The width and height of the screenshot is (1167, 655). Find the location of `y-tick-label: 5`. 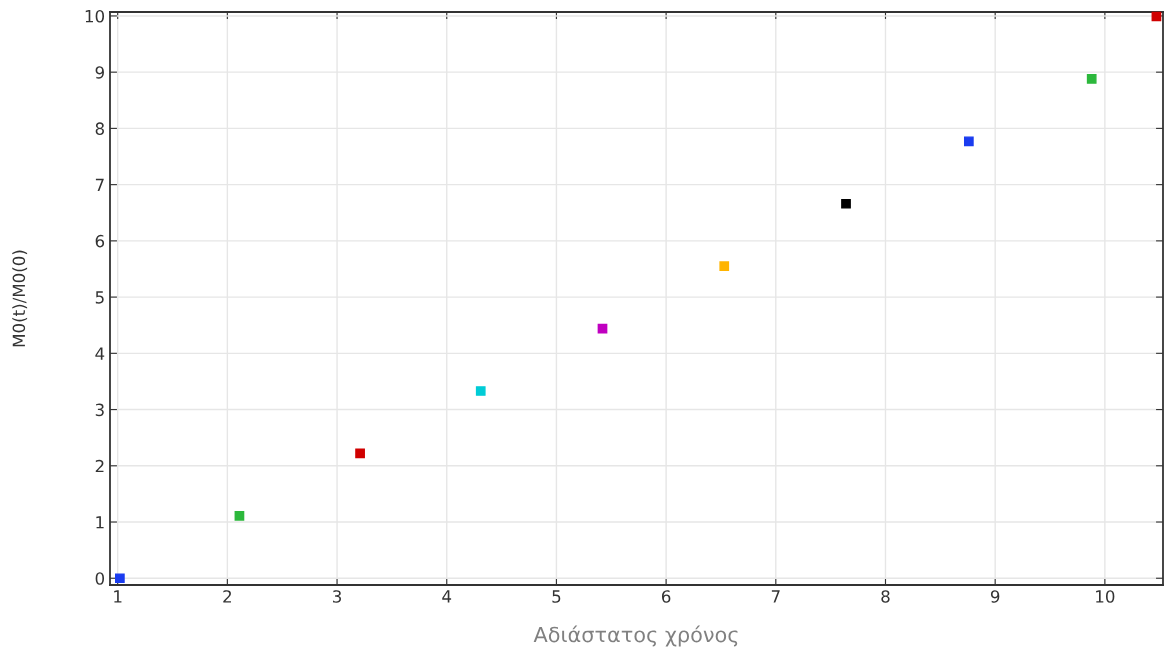

y-tick-label: 5 is located at coordinates (99, 297).